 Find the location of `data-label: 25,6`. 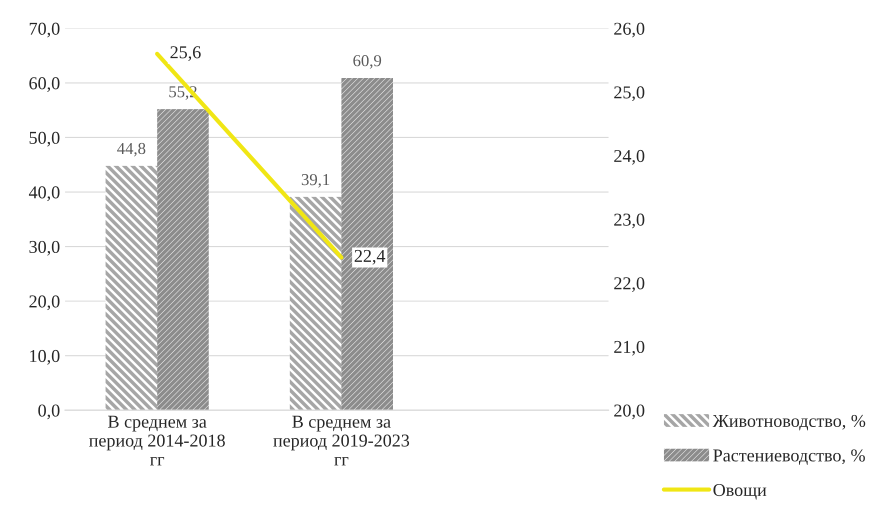

data-label: 25,6 is located at coordinates (185, 53).